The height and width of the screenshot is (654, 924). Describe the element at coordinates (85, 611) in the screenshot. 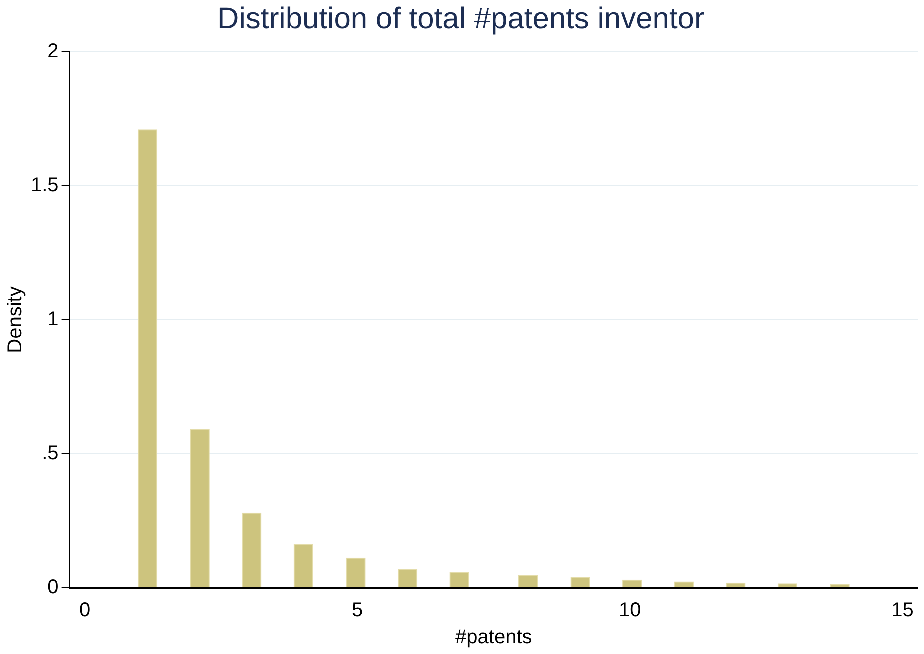

I see `x-tick-label: 0` at that location.